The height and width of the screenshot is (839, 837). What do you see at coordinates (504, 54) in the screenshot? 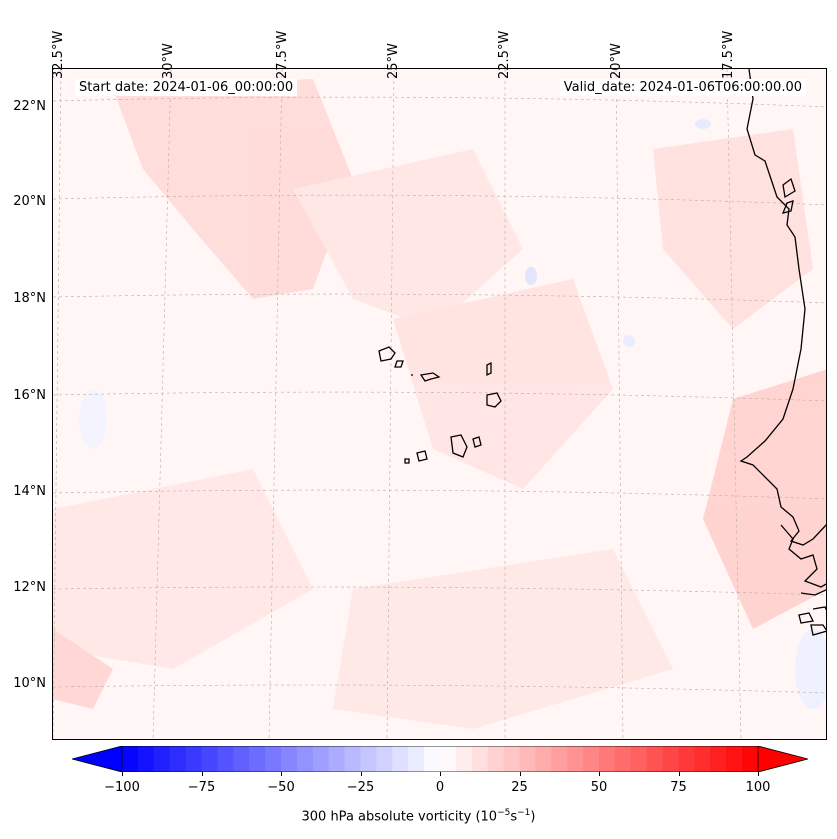
I see `lon-label-22-5w: 22.5°W` at bounding box center [504, 54].